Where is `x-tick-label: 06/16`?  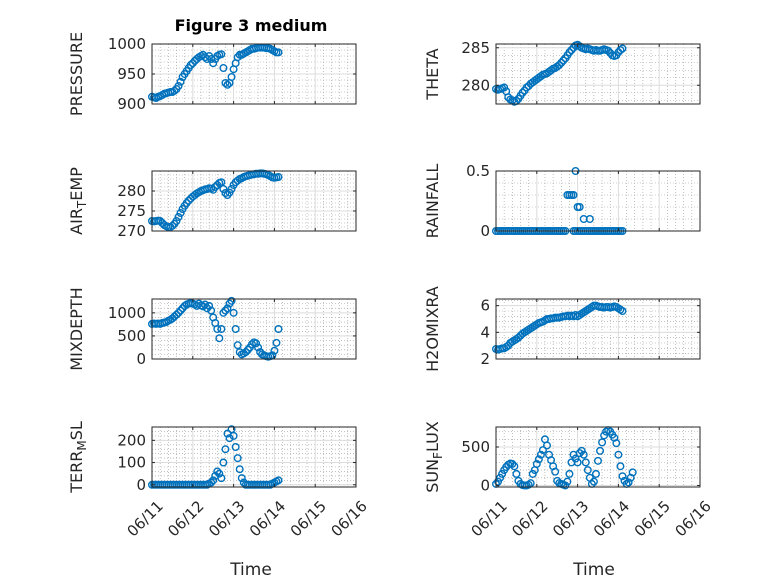
x-tick-label: 06/16 is located at coordinates (692, 518).